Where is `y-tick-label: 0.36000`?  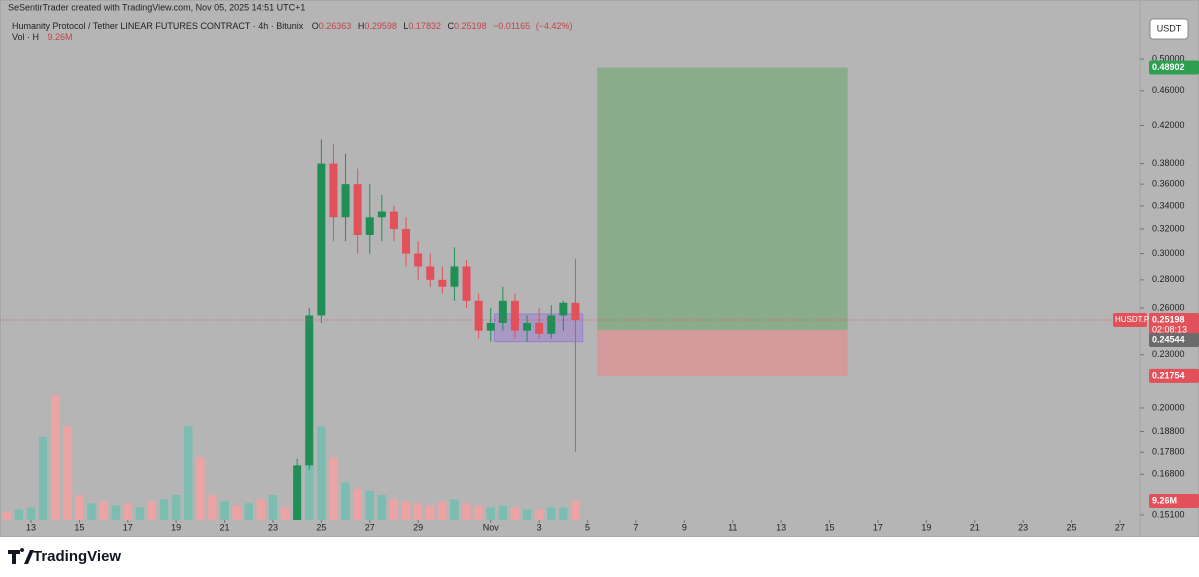 y-tick-label: 0.36000 is located at coordinates (1168, 184).